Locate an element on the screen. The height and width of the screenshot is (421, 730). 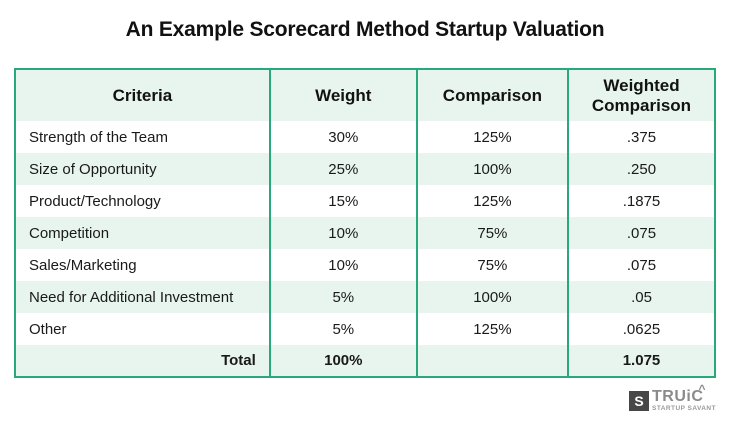
weighted-comparison-cell: .0625 is located at coordinates (640, 329).